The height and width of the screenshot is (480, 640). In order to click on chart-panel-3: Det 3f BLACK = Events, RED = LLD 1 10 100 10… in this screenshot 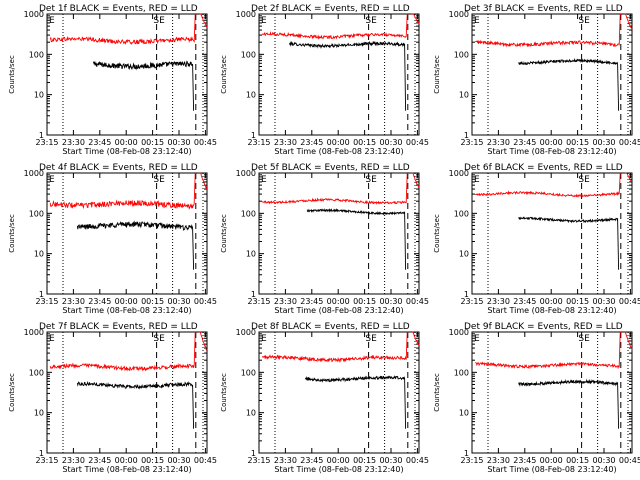, I will do `click(536, 80)`.